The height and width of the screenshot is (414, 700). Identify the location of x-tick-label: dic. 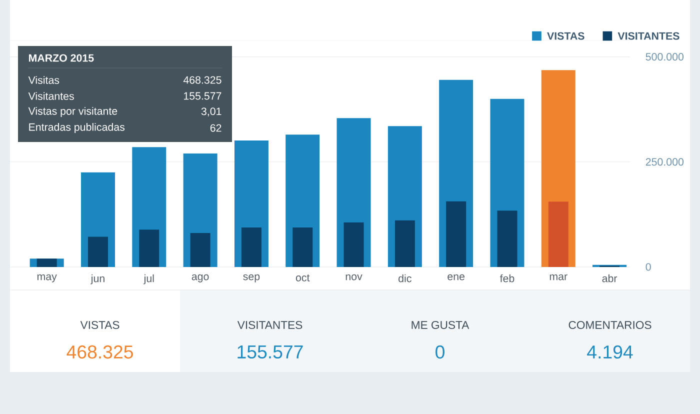
(405, 278).